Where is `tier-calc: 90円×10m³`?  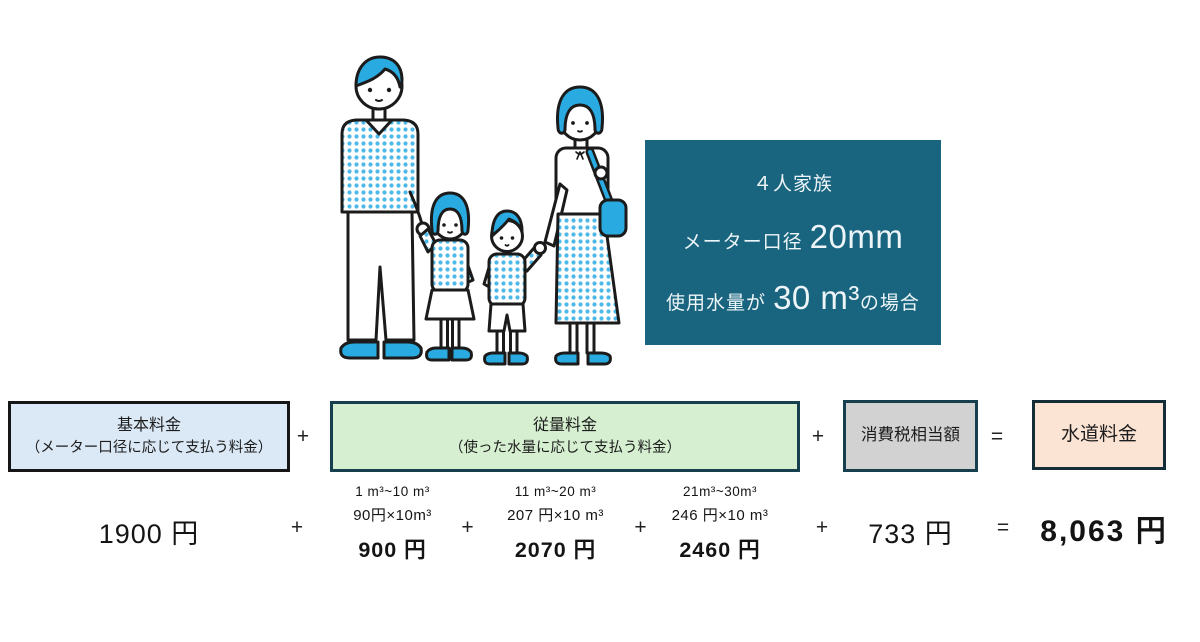 tier-calc: 90円×10m³ is located at coordinates (392, 515).